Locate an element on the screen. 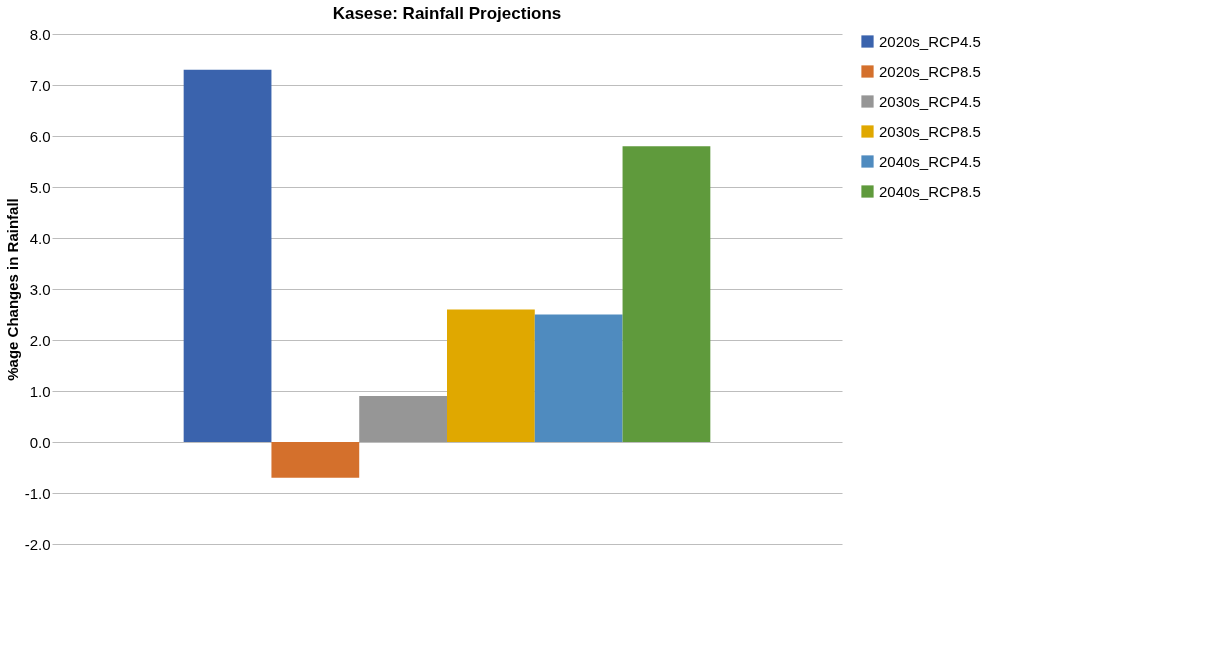 The width and height of the screenshot is (1208, 666). y-tick-label: -2.0 is located at coordinates (37, 544).